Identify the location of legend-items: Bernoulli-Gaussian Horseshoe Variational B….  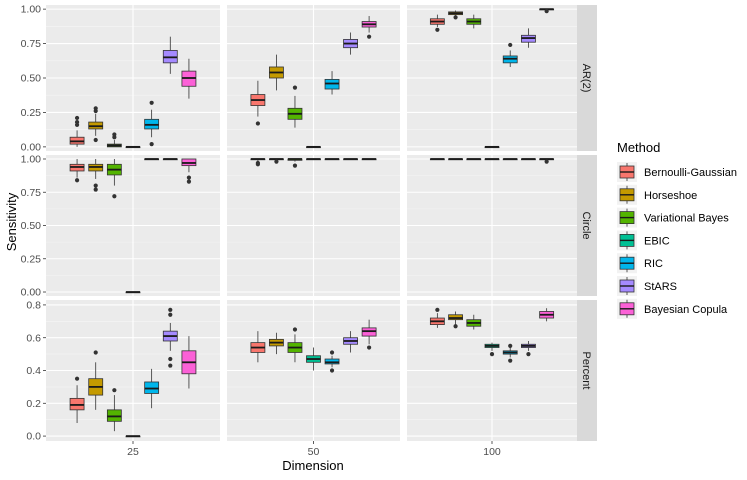
(677, 240).